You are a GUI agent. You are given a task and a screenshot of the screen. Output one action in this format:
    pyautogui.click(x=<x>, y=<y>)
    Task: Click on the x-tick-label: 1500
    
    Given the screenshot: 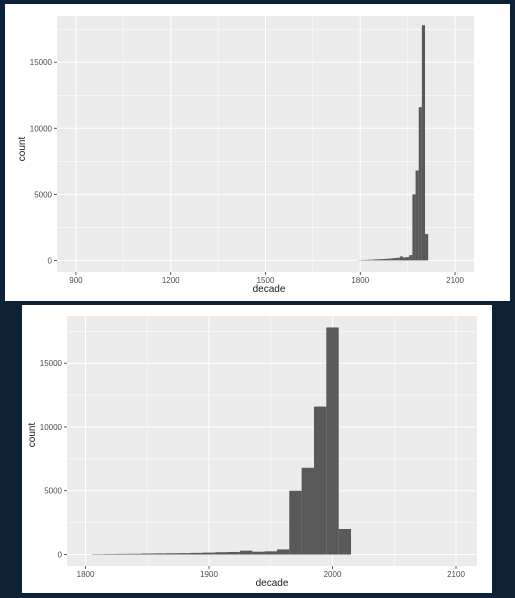 What is the action you would take?
    pyautogui.click(x=266, y=280)
    